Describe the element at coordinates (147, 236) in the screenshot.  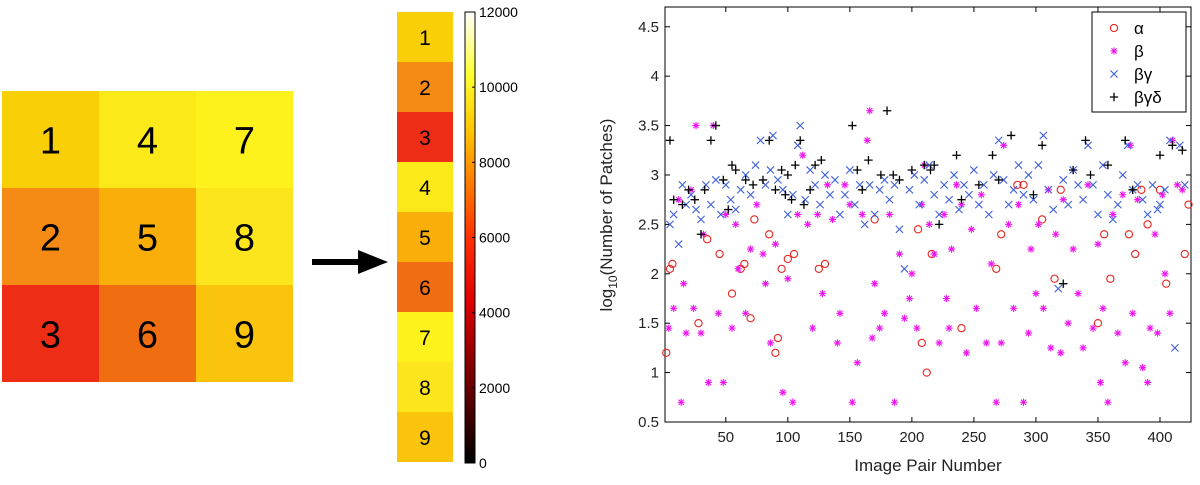
I see `patch-grid: 1 4 7 2 5 8 3 6 9` at that location.